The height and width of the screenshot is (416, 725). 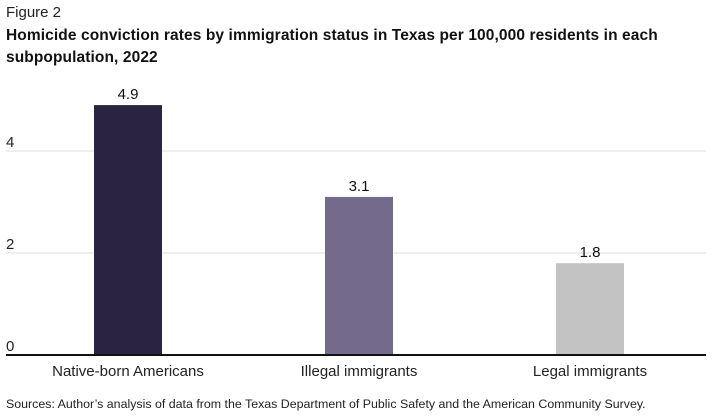 What do you see at coordinates (590, 371) in the screenshot?
I see `category-label: Legal immigrants` at bounding box center [590, 371].